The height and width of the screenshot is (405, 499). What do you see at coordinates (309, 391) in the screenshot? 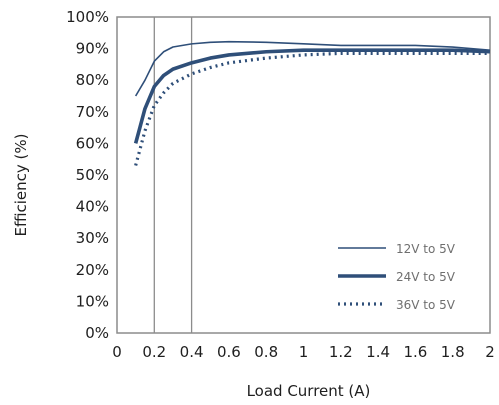
I see `x-axis-title: Load Current (A)` at bounding box center [309, 391].